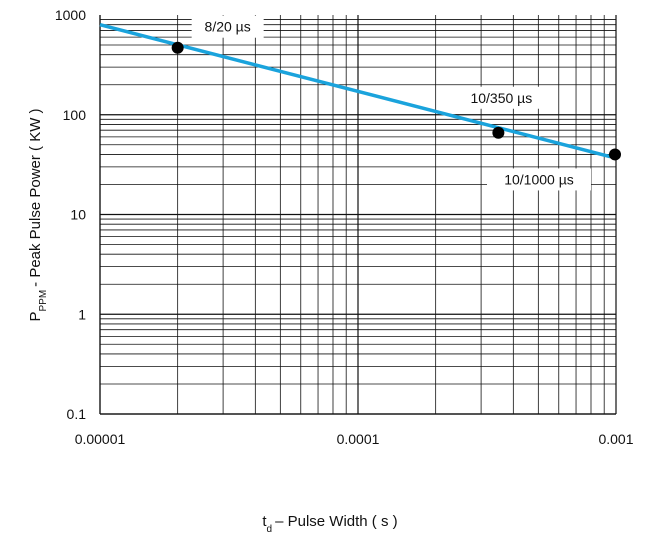 The height and width of the screenshot is (536, 661). Describe the element at coordinates (38, 214) in the screenshot. I see `y-axis-label: PPPM- Peak Pulse Power ( KW )` at that location.